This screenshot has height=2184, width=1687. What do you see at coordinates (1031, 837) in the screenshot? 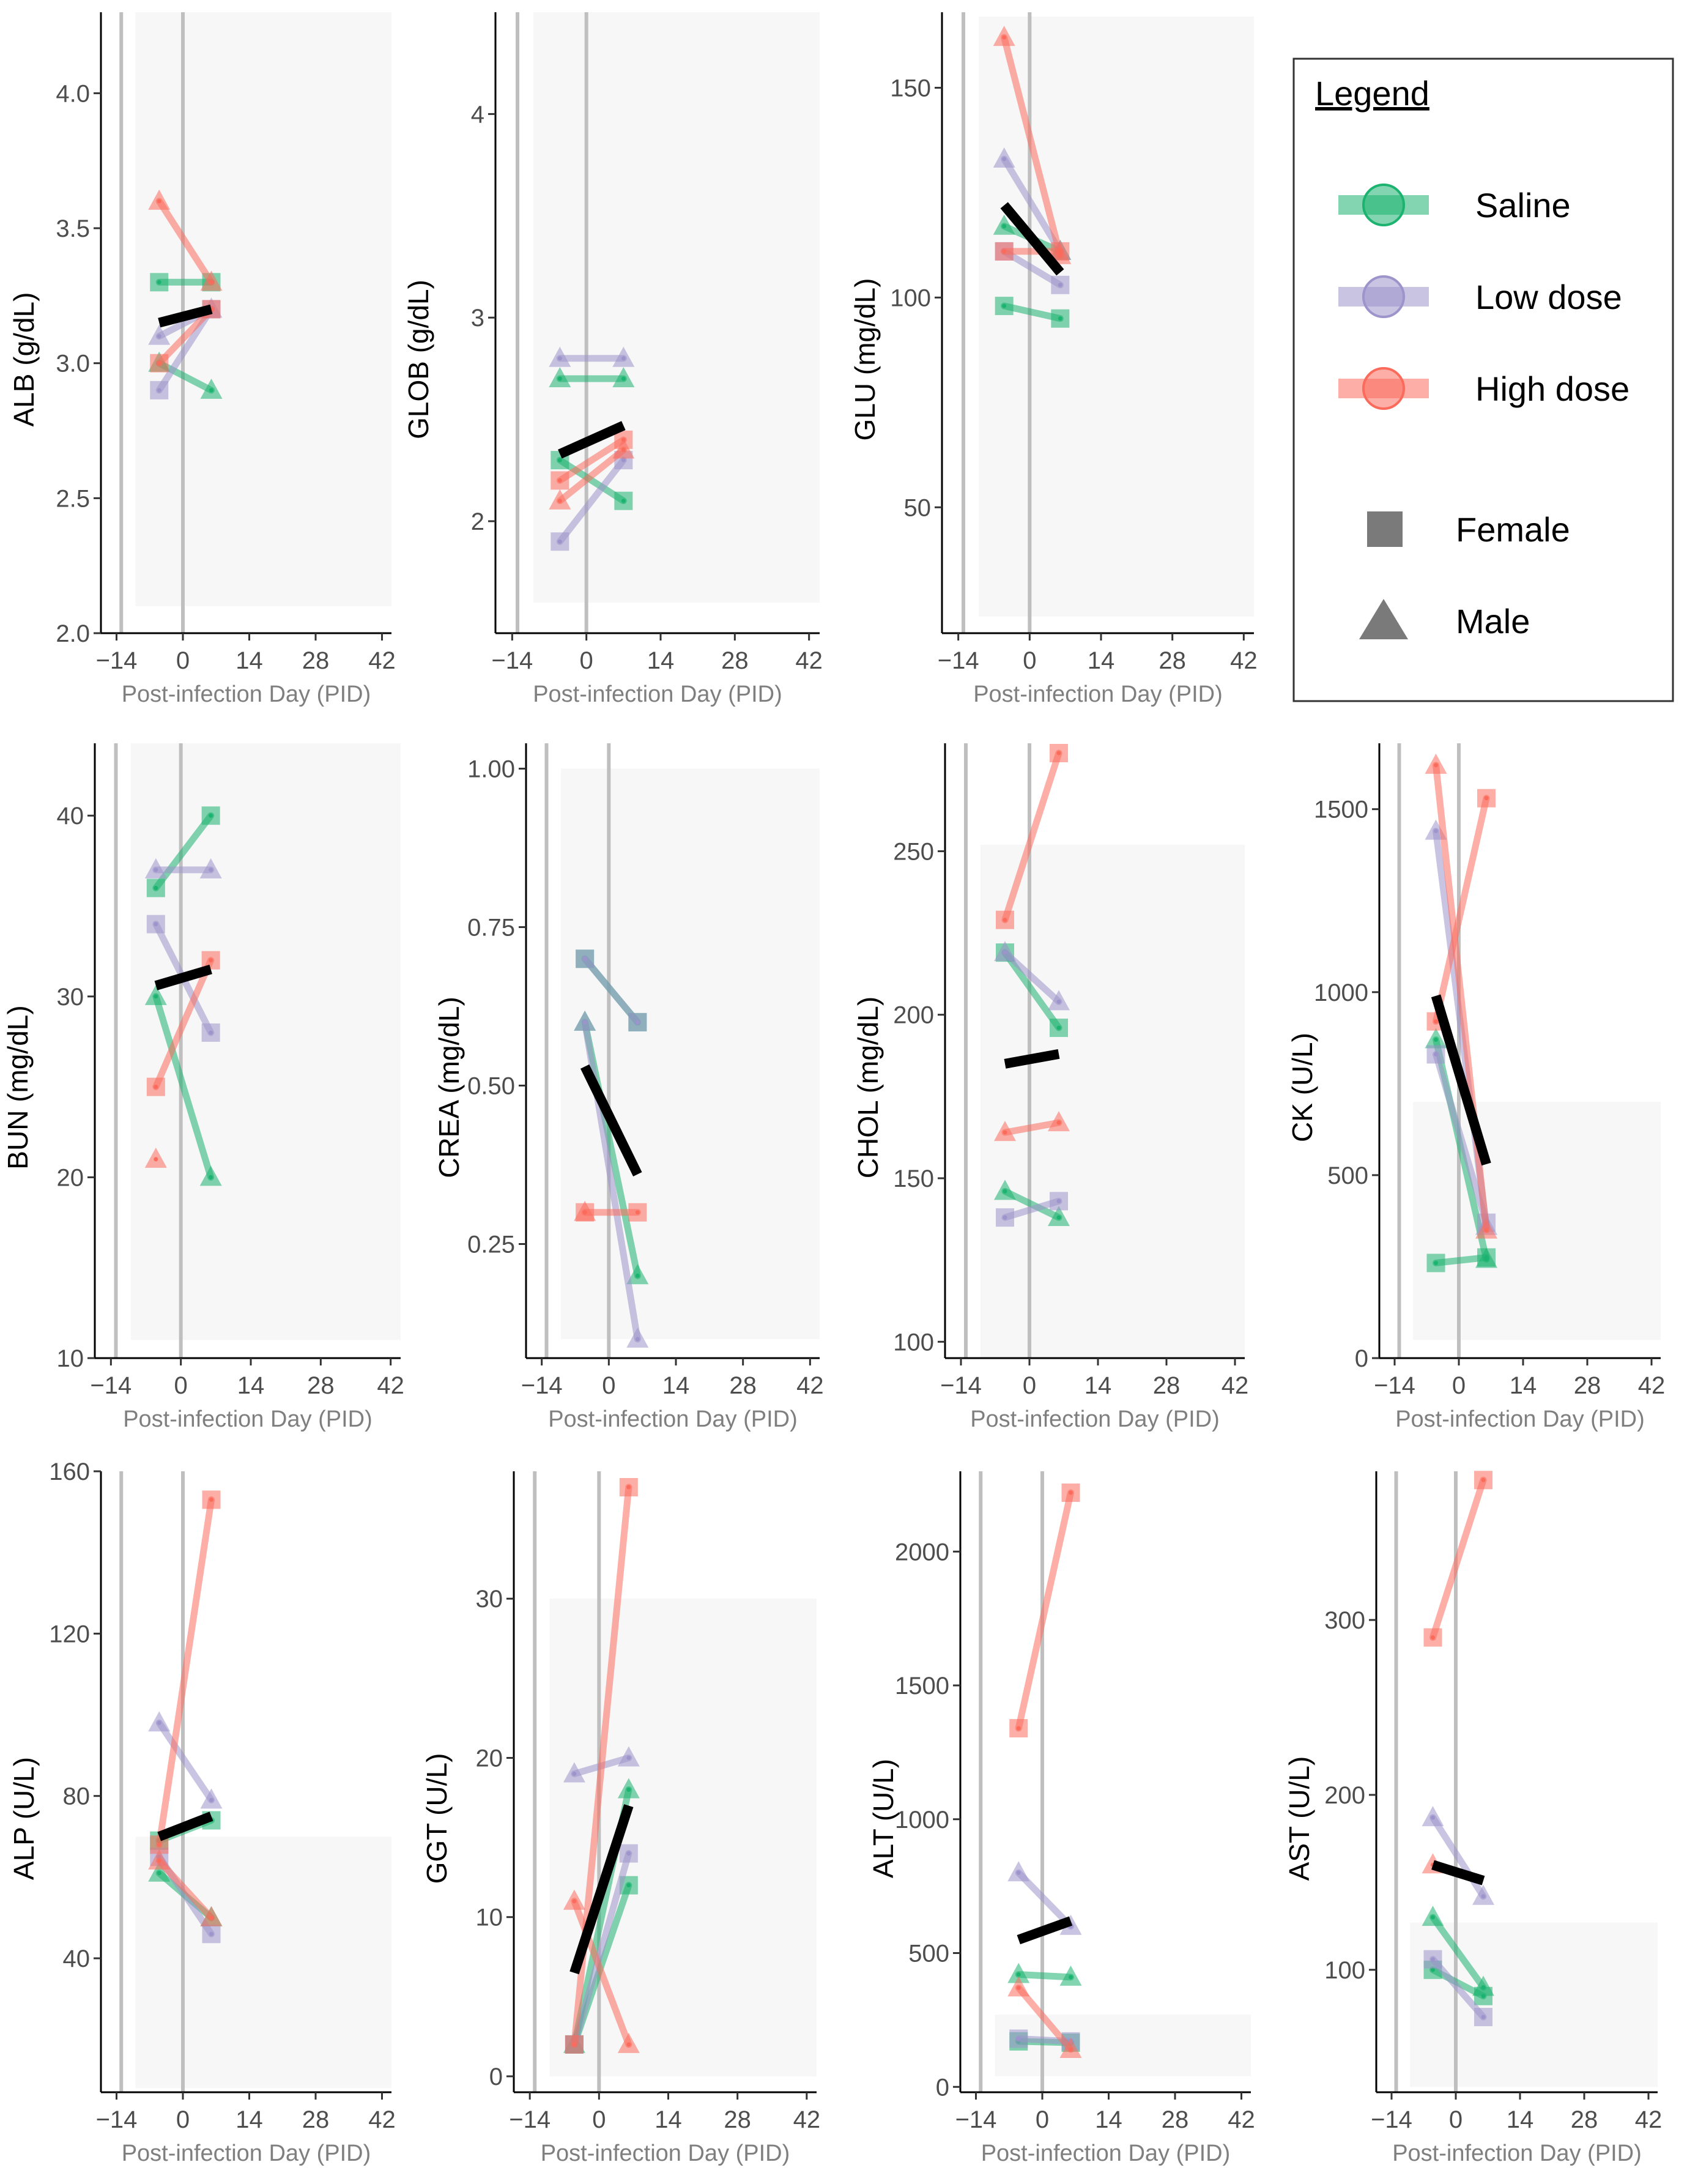
I see `series-chol-high_dose-female-line` at bounding box center [1031, 837].